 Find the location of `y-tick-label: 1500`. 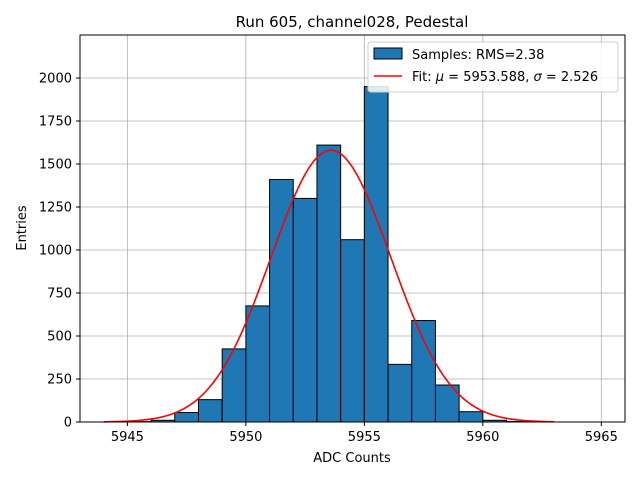

y-tick-label: 1500 is located at coordinates (55, 165).